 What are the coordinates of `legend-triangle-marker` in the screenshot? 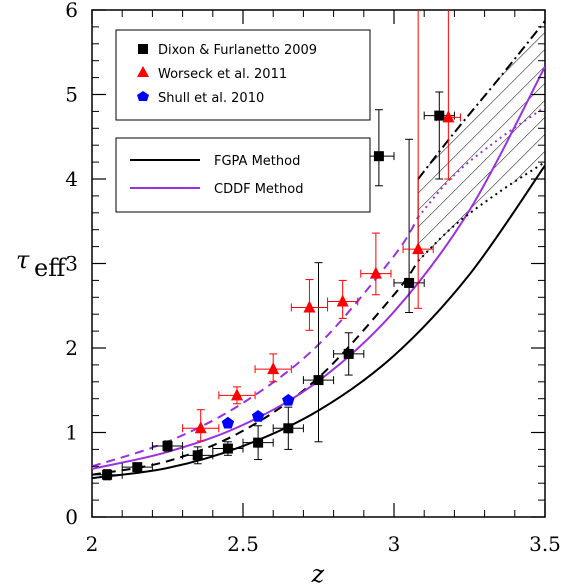 It's located at (143, 71).